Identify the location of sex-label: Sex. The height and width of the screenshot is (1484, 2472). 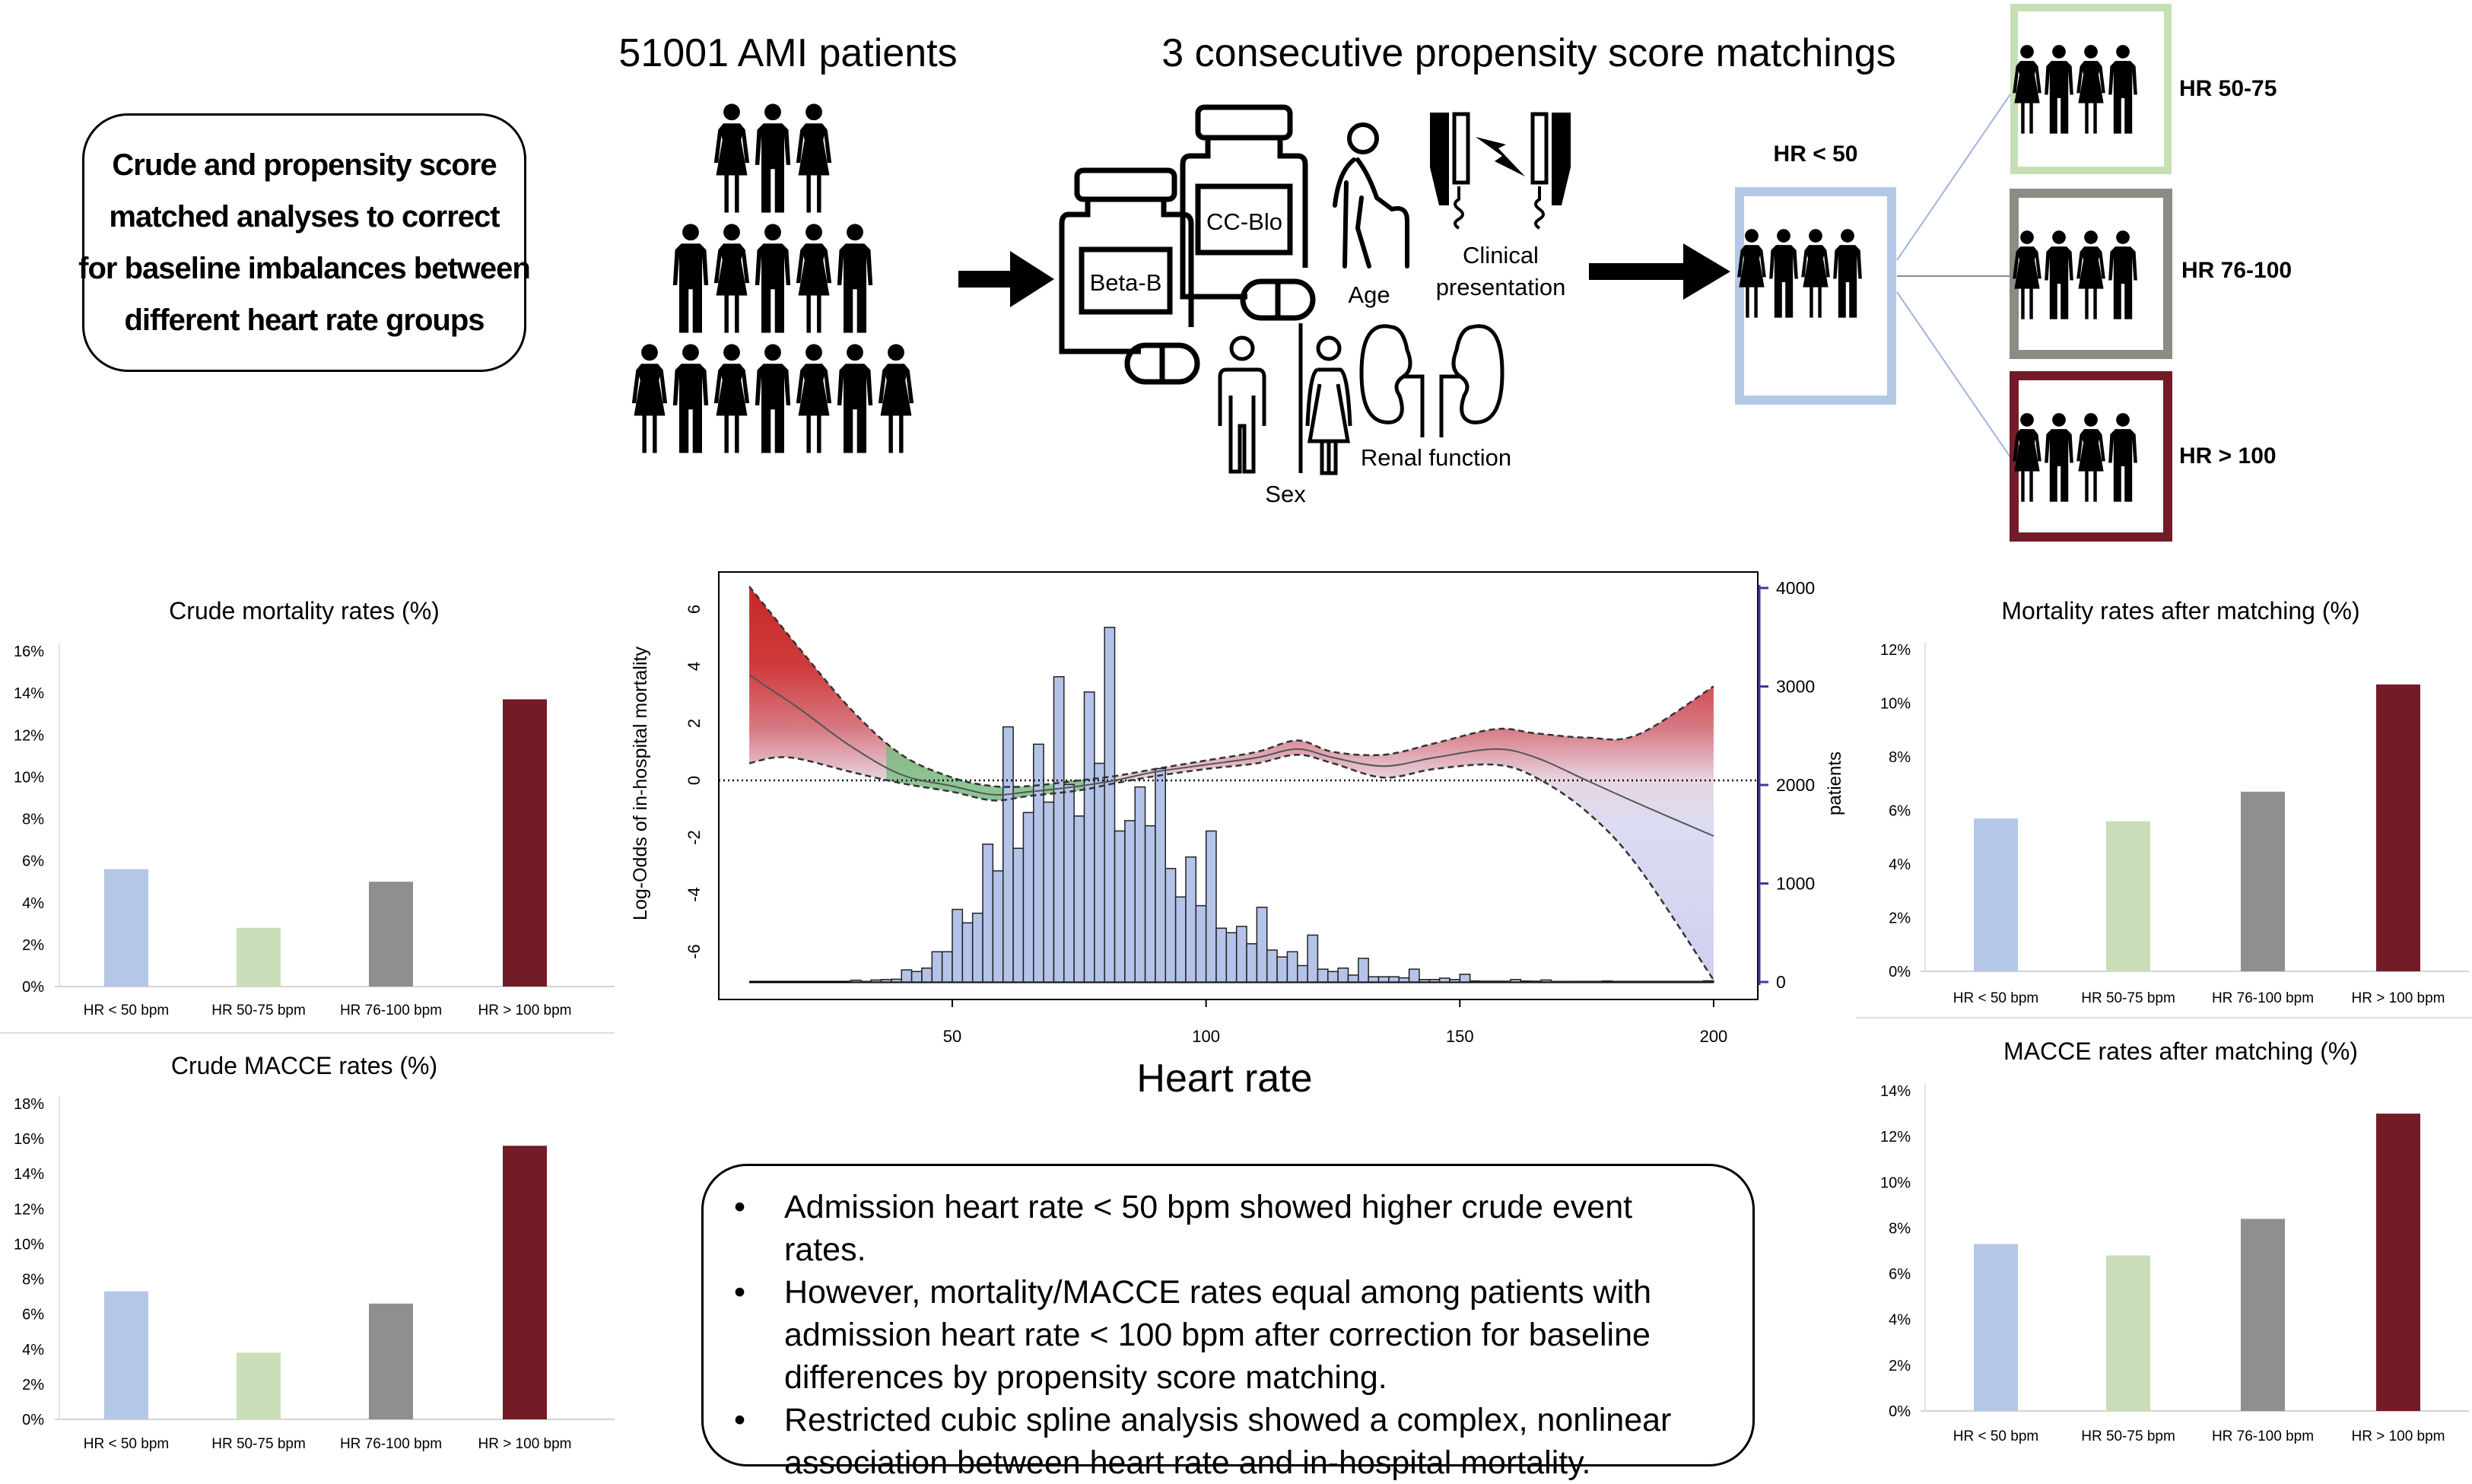
(1285, 494).